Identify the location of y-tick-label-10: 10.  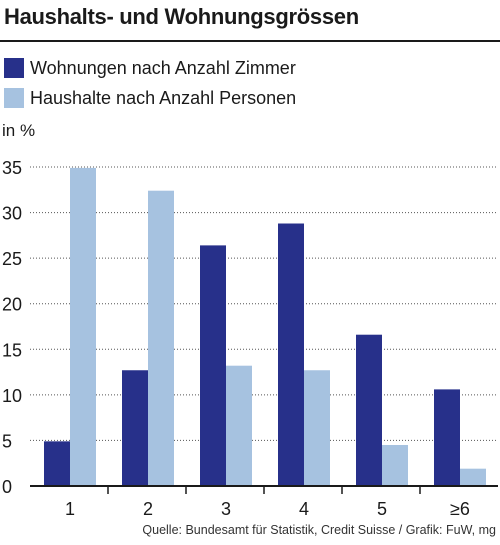
(12, 396).